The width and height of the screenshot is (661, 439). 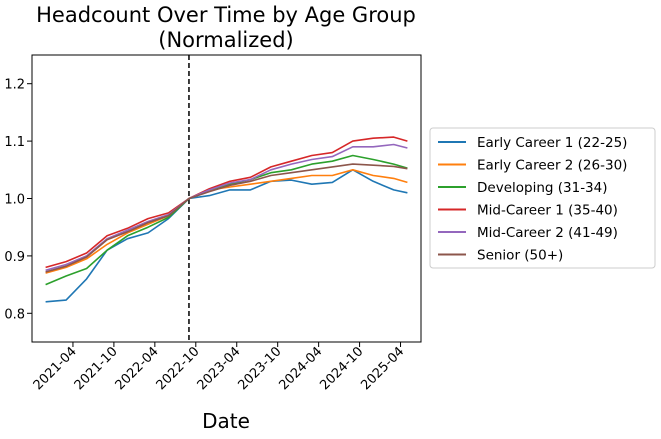 What do you see at coordinates (55, 368) in the screenshot?
I see `x-tick-label: 2021-04` at bounding box center [55, 368].